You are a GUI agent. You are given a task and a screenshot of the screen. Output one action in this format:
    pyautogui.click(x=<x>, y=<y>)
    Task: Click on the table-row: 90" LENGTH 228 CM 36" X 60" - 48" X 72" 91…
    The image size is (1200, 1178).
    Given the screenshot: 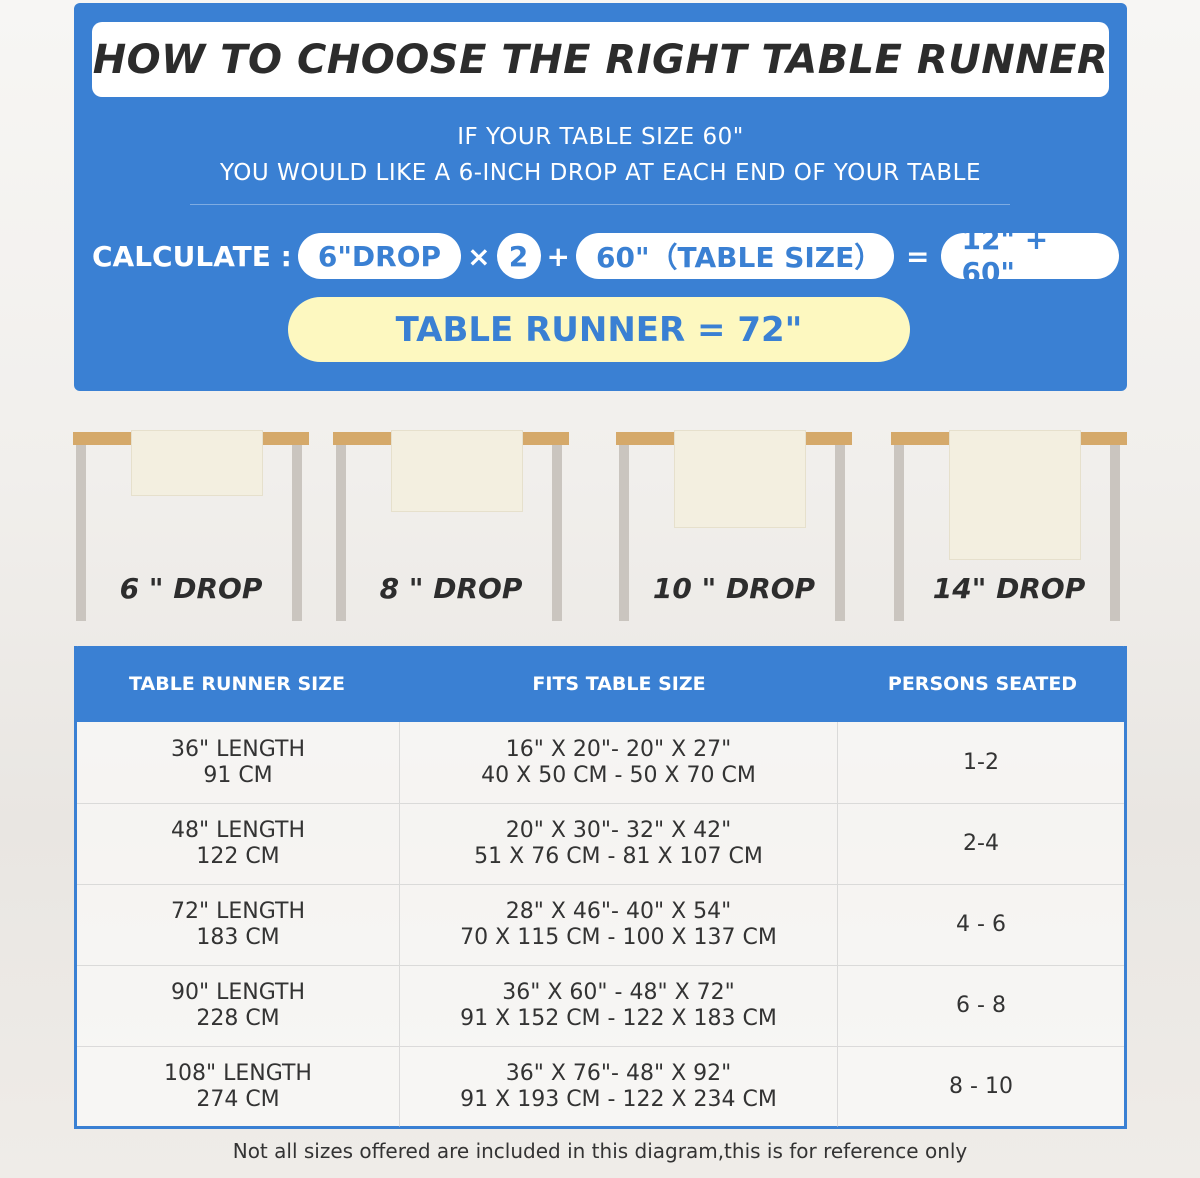 What is the action you would take?
    pyautogui.click(x=600, y=1005)
    